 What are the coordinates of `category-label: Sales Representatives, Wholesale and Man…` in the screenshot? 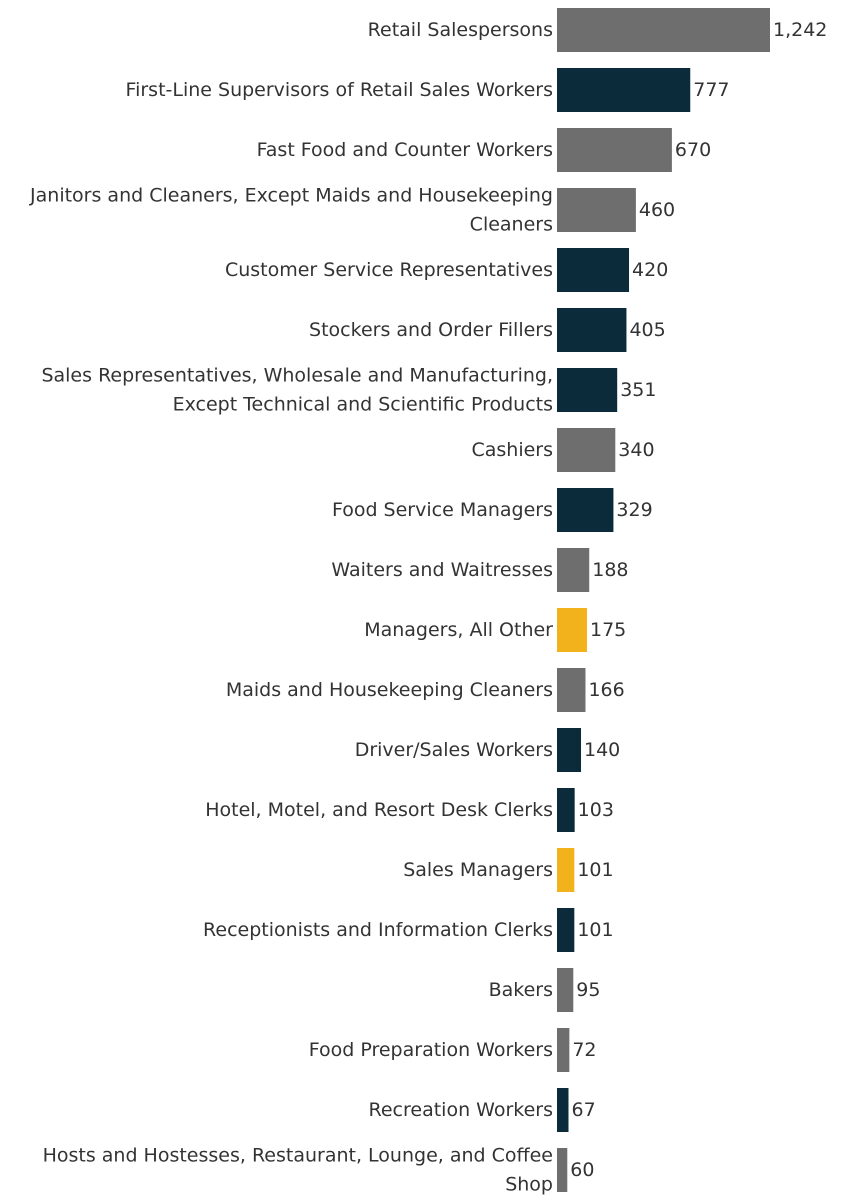 It's located at (297, 376).